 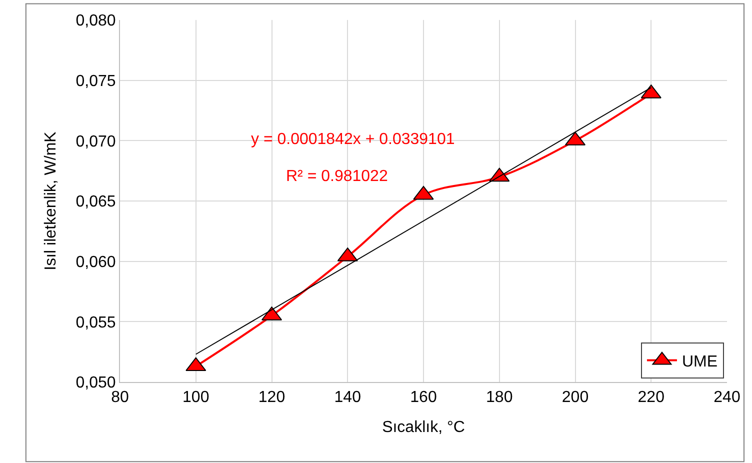 I want to click on x-tick-label: 120, so click(x=272, y=397).